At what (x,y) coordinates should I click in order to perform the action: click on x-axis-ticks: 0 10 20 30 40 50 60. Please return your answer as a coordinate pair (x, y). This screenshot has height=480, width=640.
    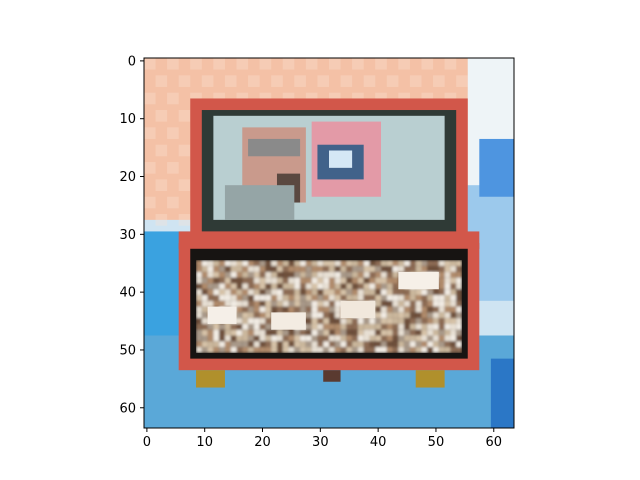
    Looking at the image, I should click on (322, 439).